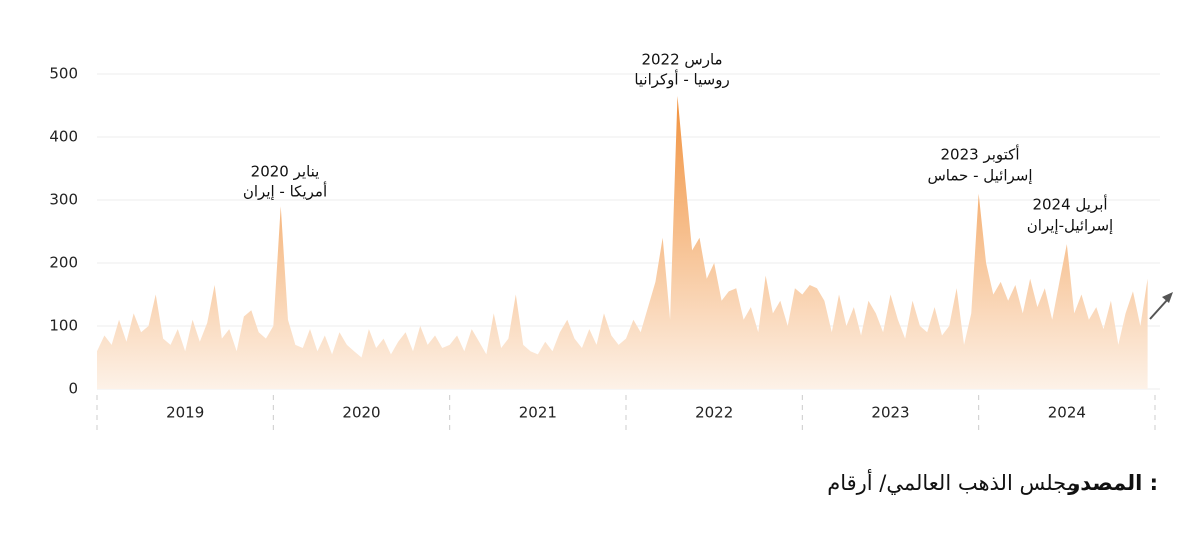 The image size is (1200, 545). Describe the element at coordinates (285, 172) in the screenshot. I see `annotation-date: يناير 2020` at that location.